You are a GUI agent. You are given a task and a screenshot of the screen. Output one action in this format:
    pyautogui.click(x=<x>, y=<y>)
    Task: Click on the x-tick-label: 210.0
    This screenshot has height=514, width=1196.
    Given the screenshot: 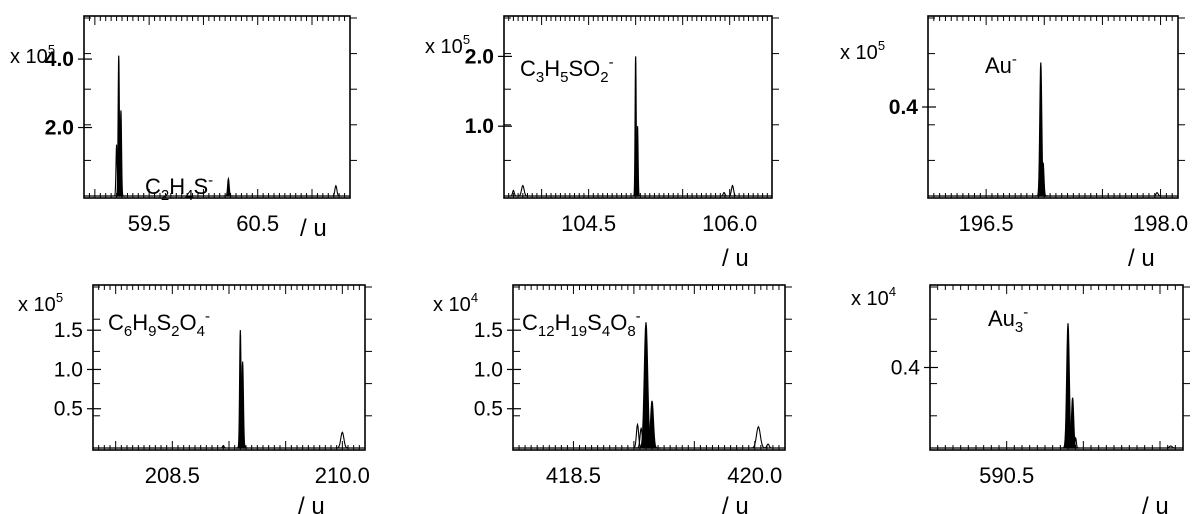 What is the action you would take?
    pyautogui.click(x=342, y=475)
    